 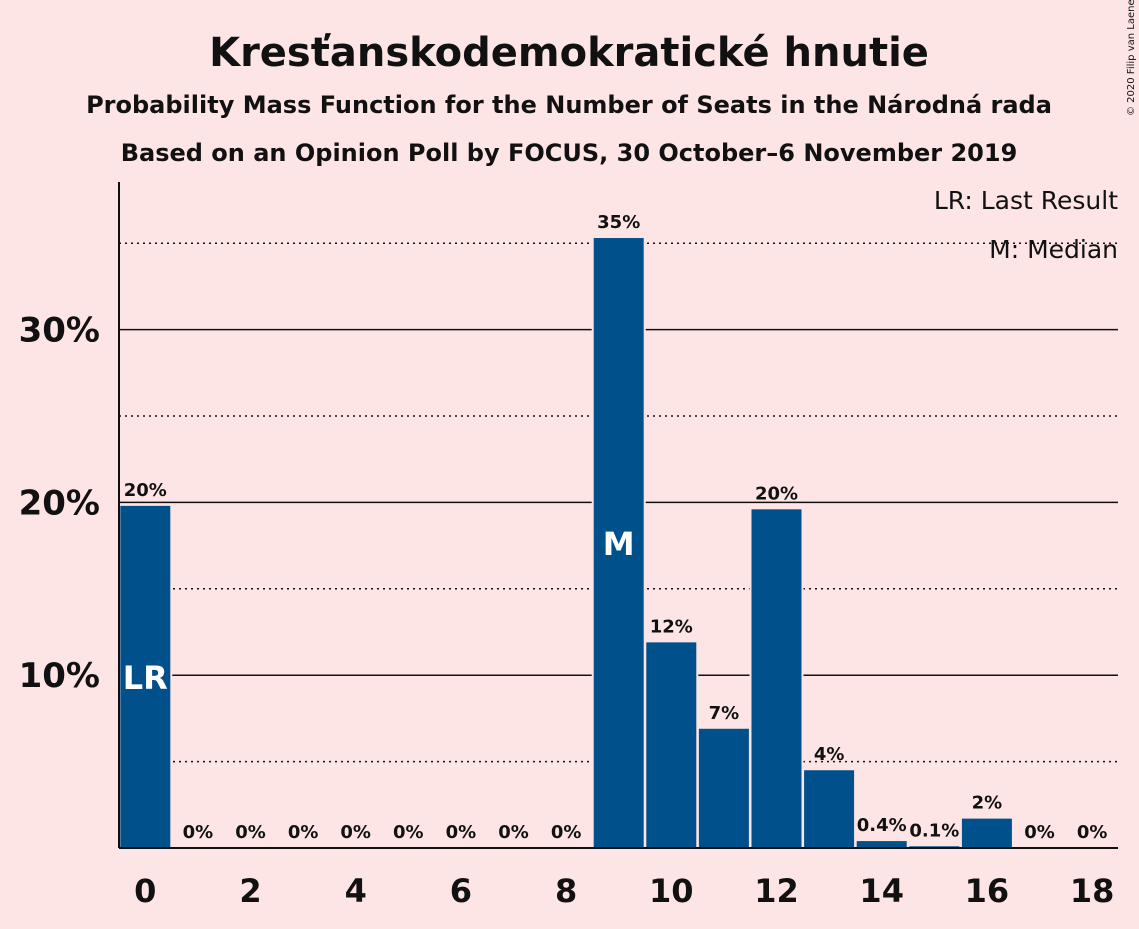 What do you see at coordinates (461, 832) in the screenshot?
I see `data-label-6: 0%` at bounding box center [461, 832].